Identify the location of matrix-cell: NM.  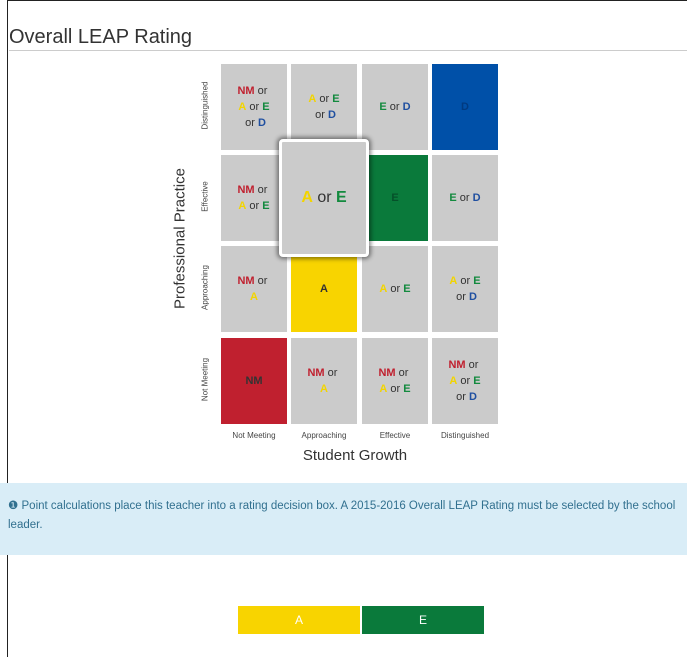
(254, 381).